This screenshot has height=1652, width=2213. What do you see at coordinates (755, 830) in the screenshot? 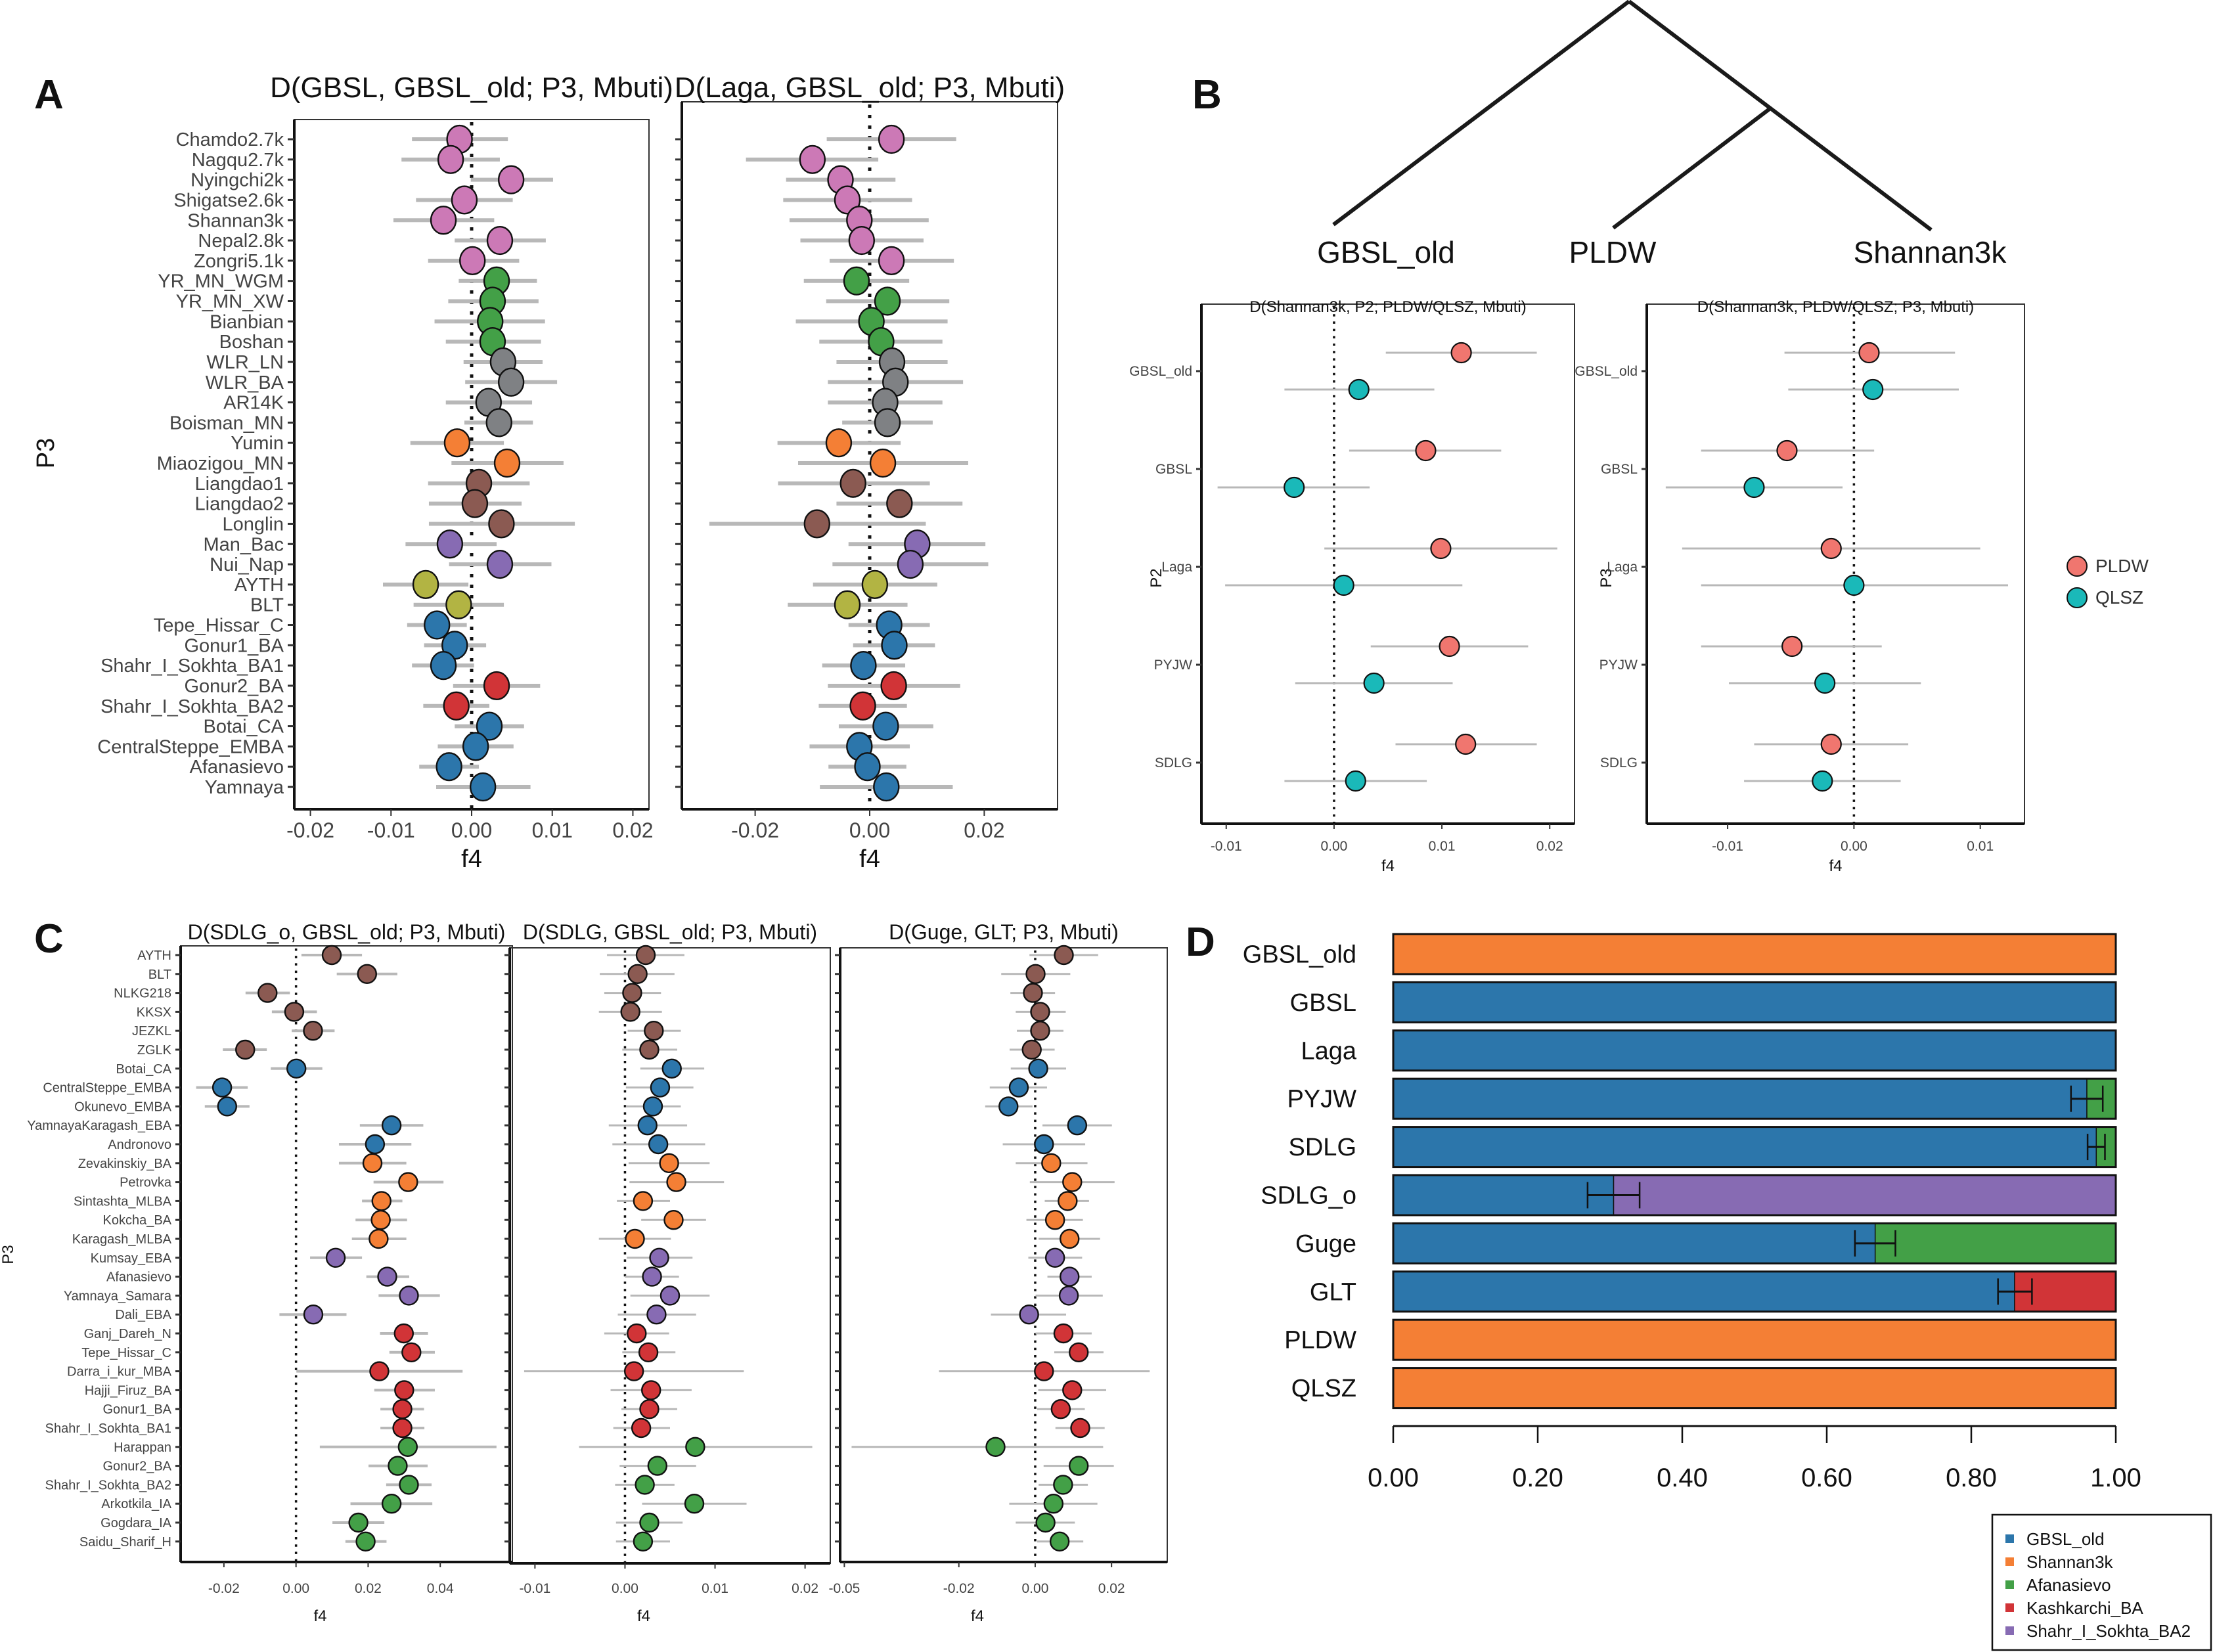
I see `x-tick-label: -0.02` at bounding box center [755, 830].